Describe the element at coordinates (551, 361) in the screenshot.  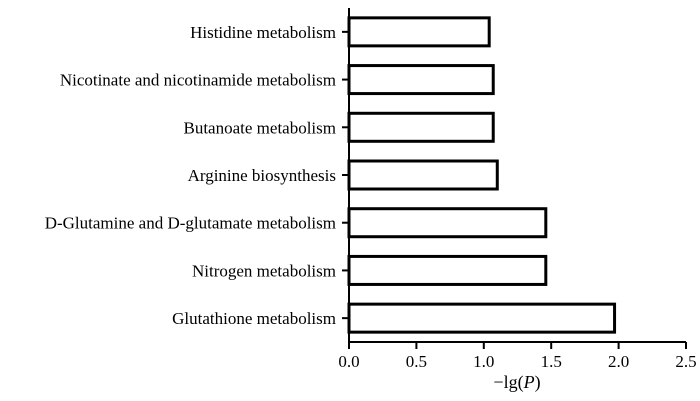
I see `x-tick-label-3: 1.5` at that location.